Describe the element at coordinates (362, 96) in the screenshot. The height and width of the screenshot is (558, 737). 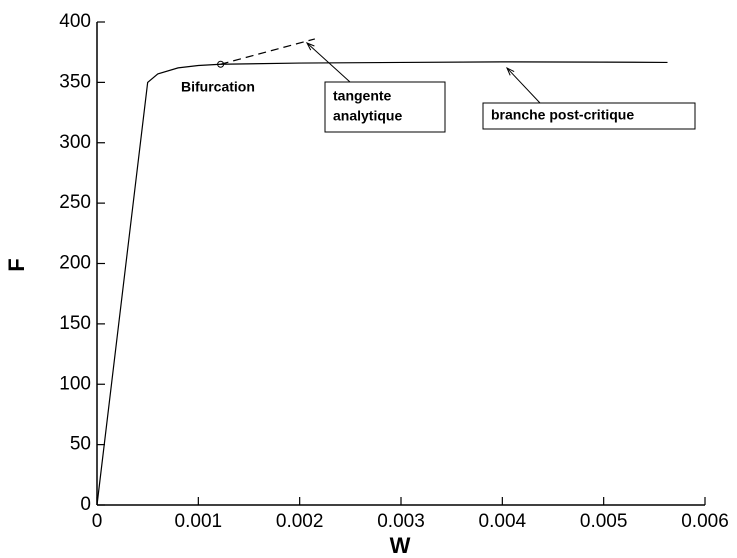
I see `annotation: tangente` at that location.